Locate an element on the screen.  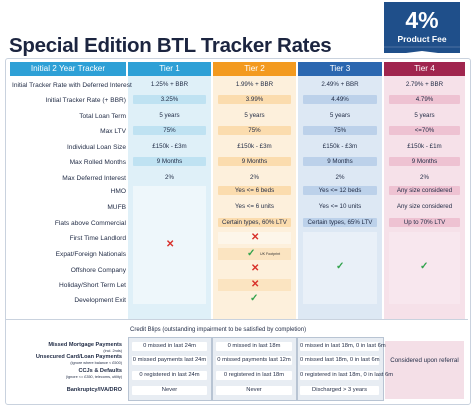
criteria-label: Holiday/Short Term Let is located at coordinates (92, 285).